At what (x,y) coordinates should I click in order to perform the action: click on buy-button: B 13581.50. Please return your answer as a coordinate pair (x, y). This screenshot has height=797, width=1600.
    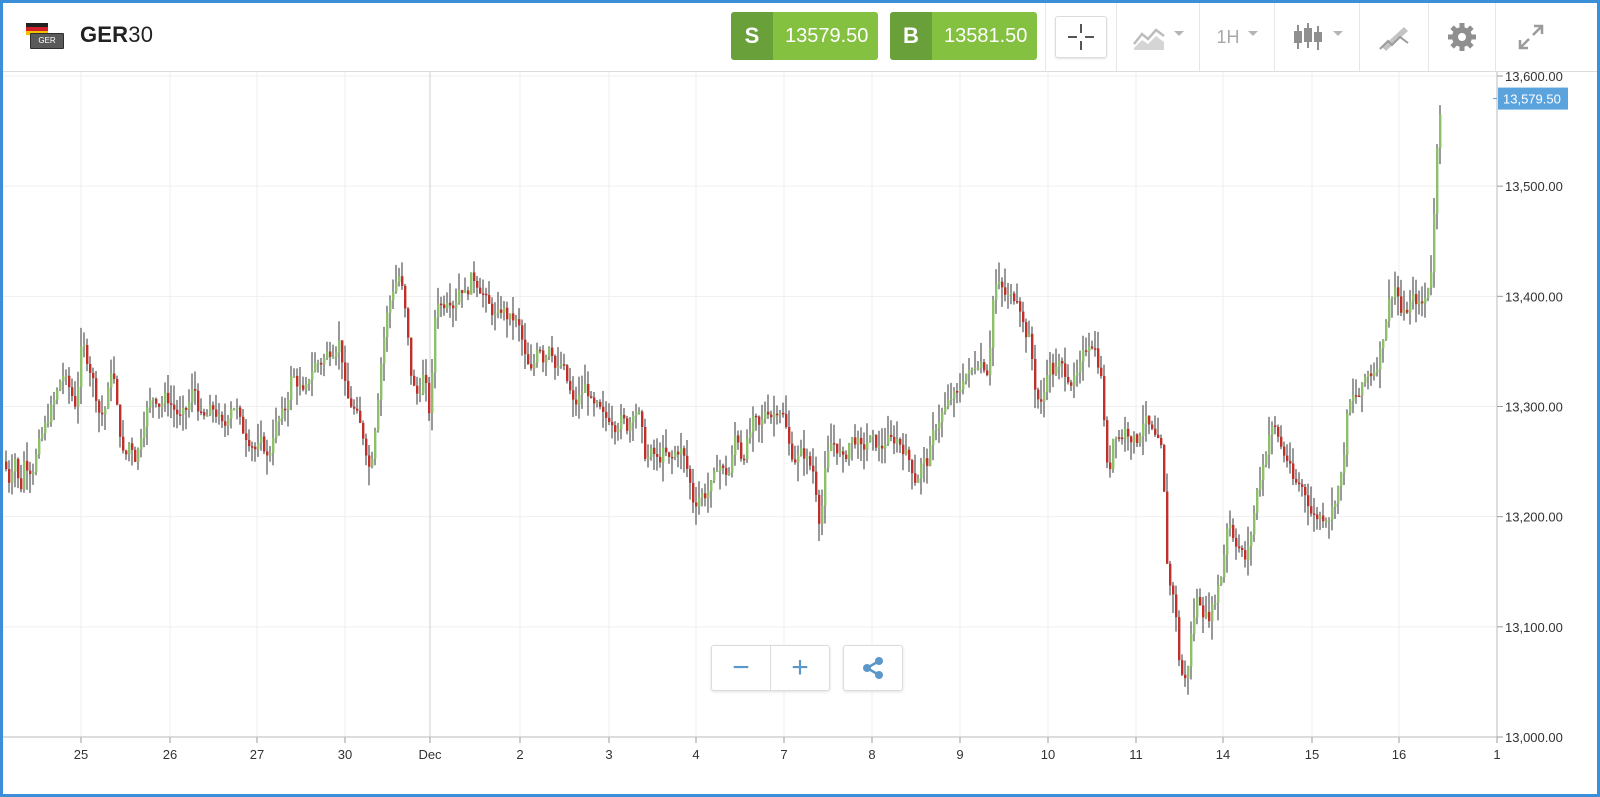
    Looking at the image, I should click on (964, 36).